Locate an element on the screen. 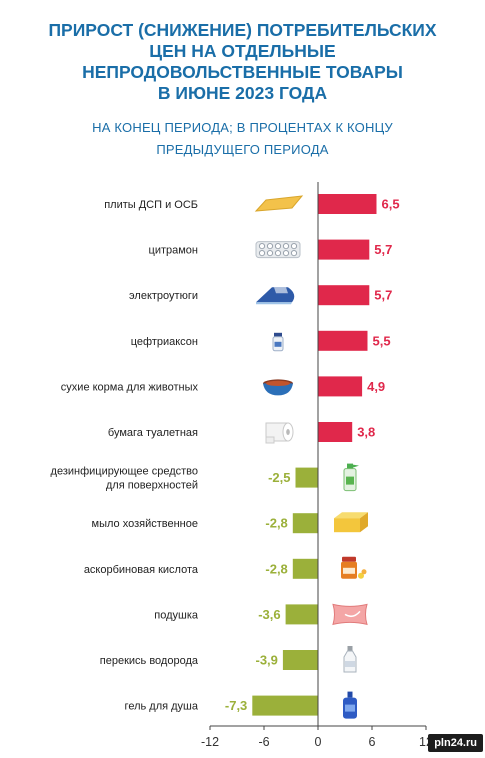 The height and width of the screenshot is (758, 485). x-tick-label: 6 is located at coordinates (372, 742).